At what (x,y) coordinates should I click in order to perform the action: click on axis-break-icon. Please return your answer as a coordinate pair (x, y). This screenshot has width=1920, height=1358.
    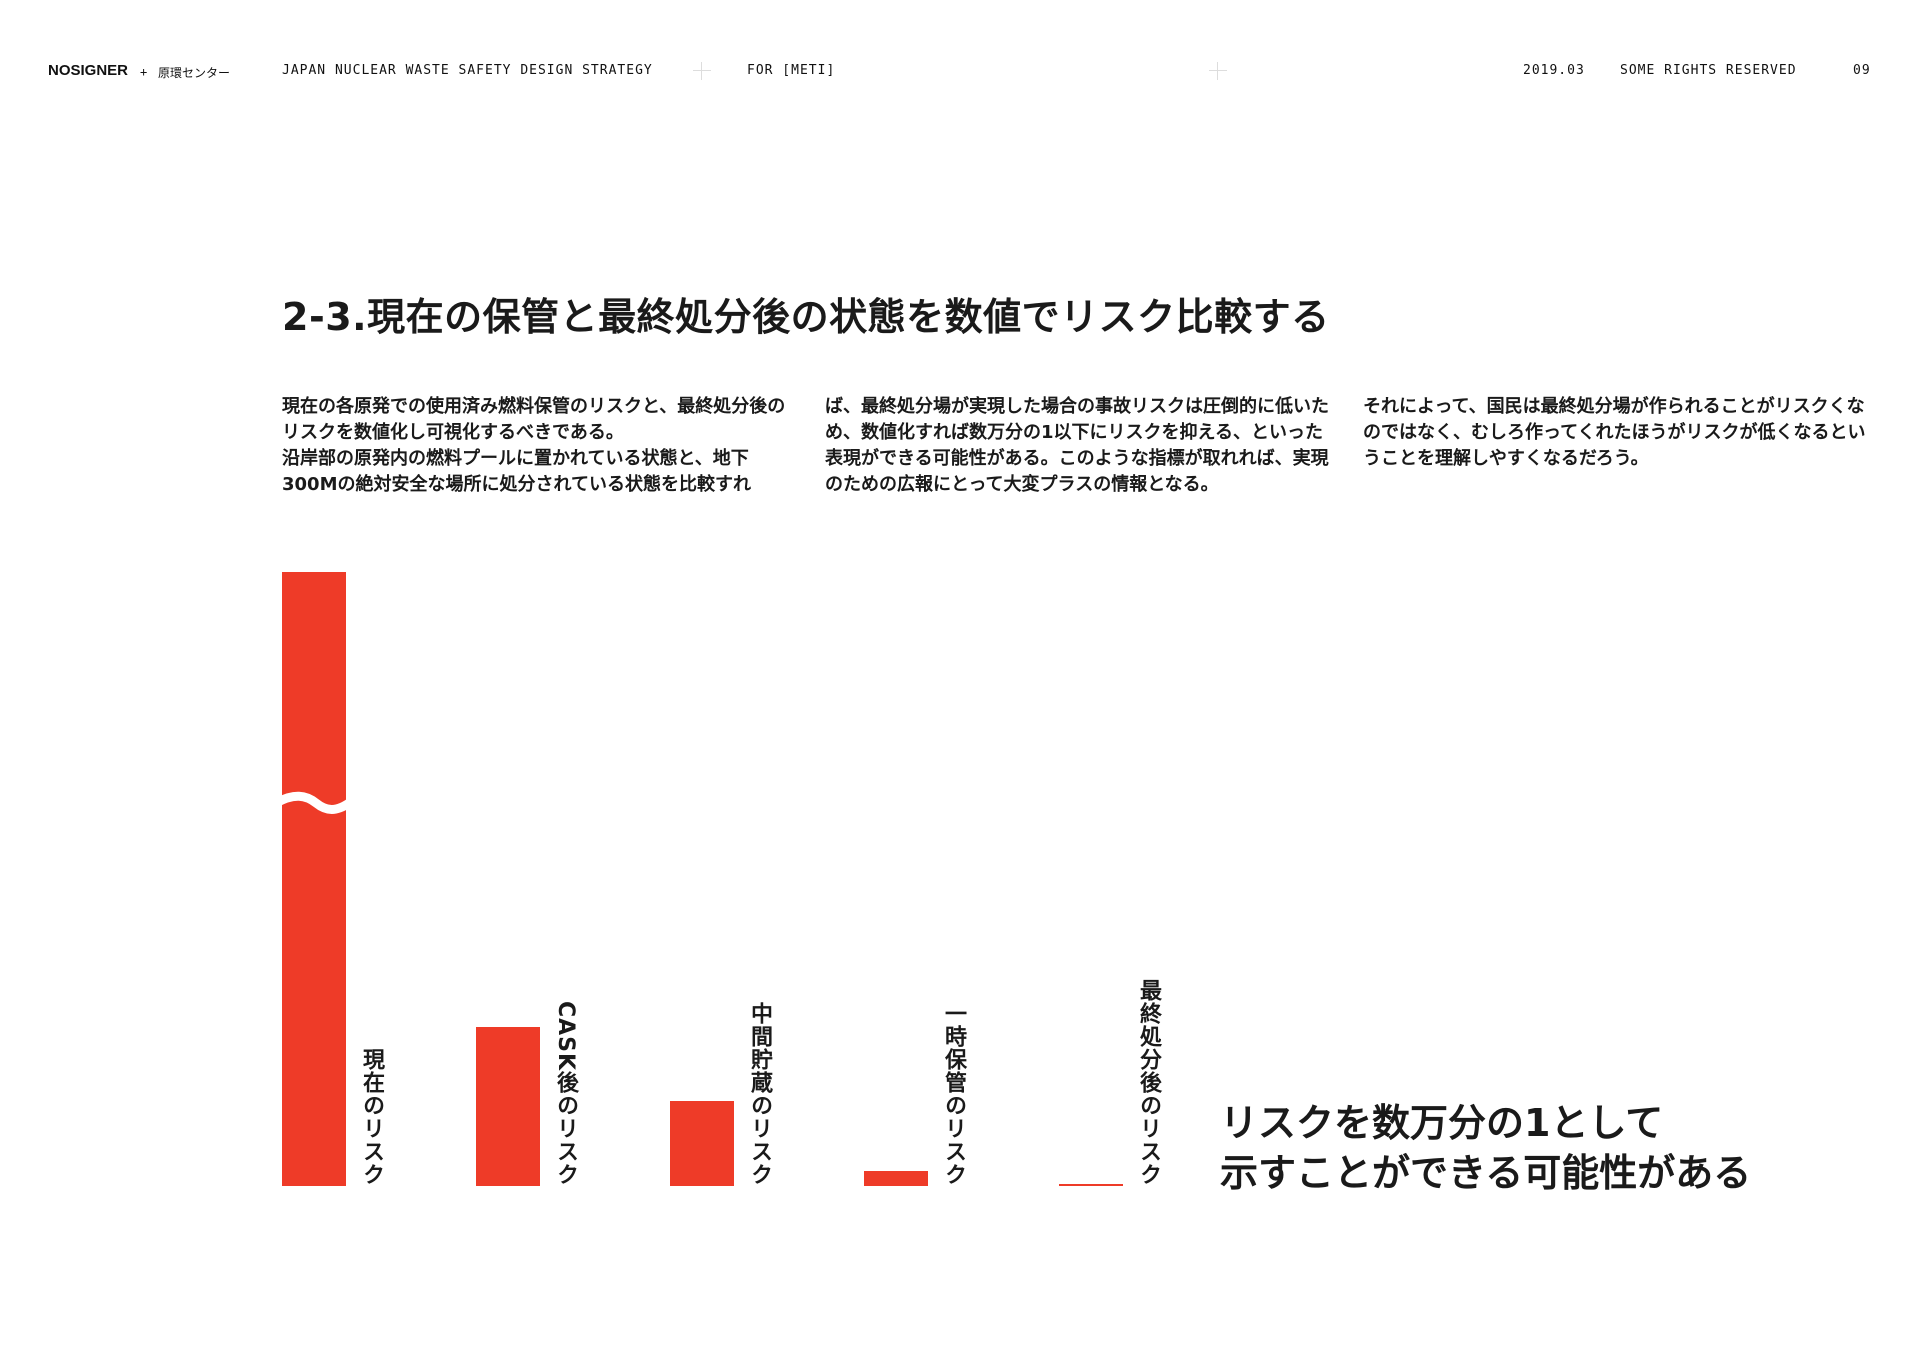
    Looking at the image, I should click on (314, 802).